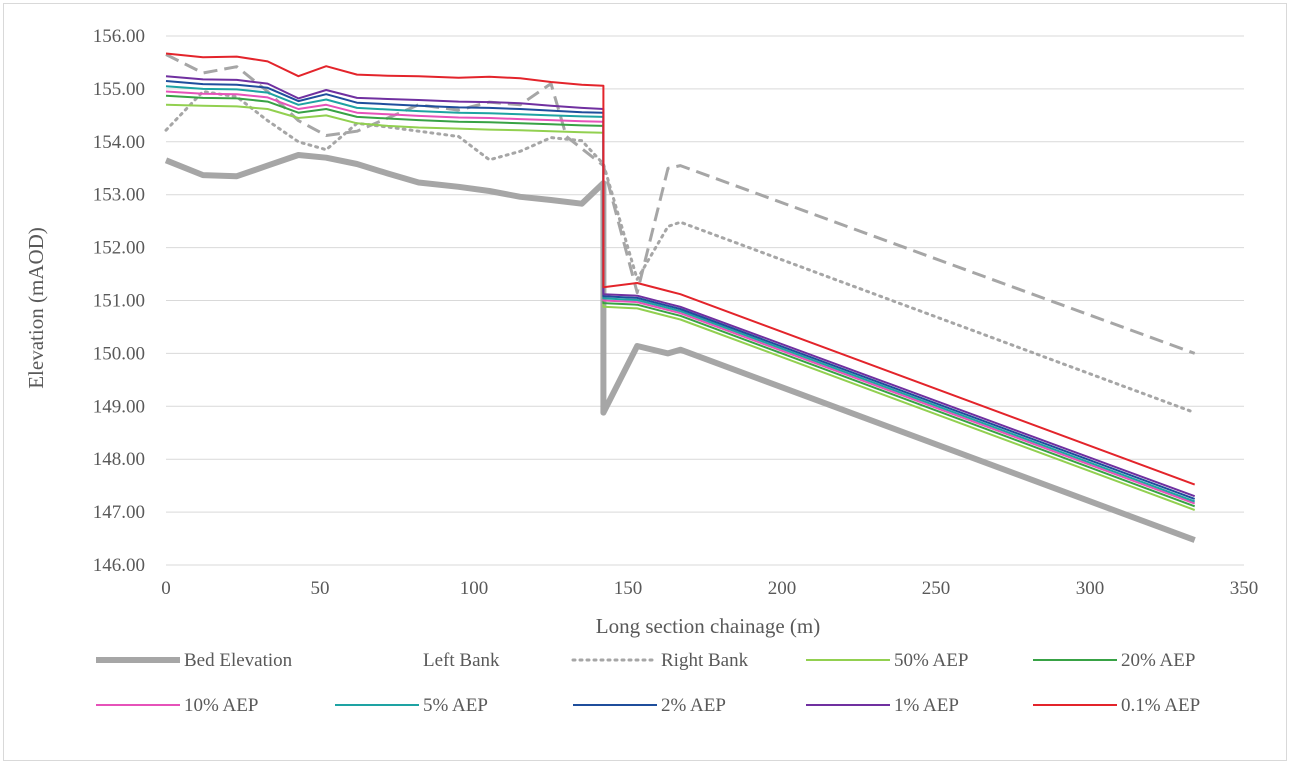  I want to click on x-tick-label-3: 150, so click(628, 588).